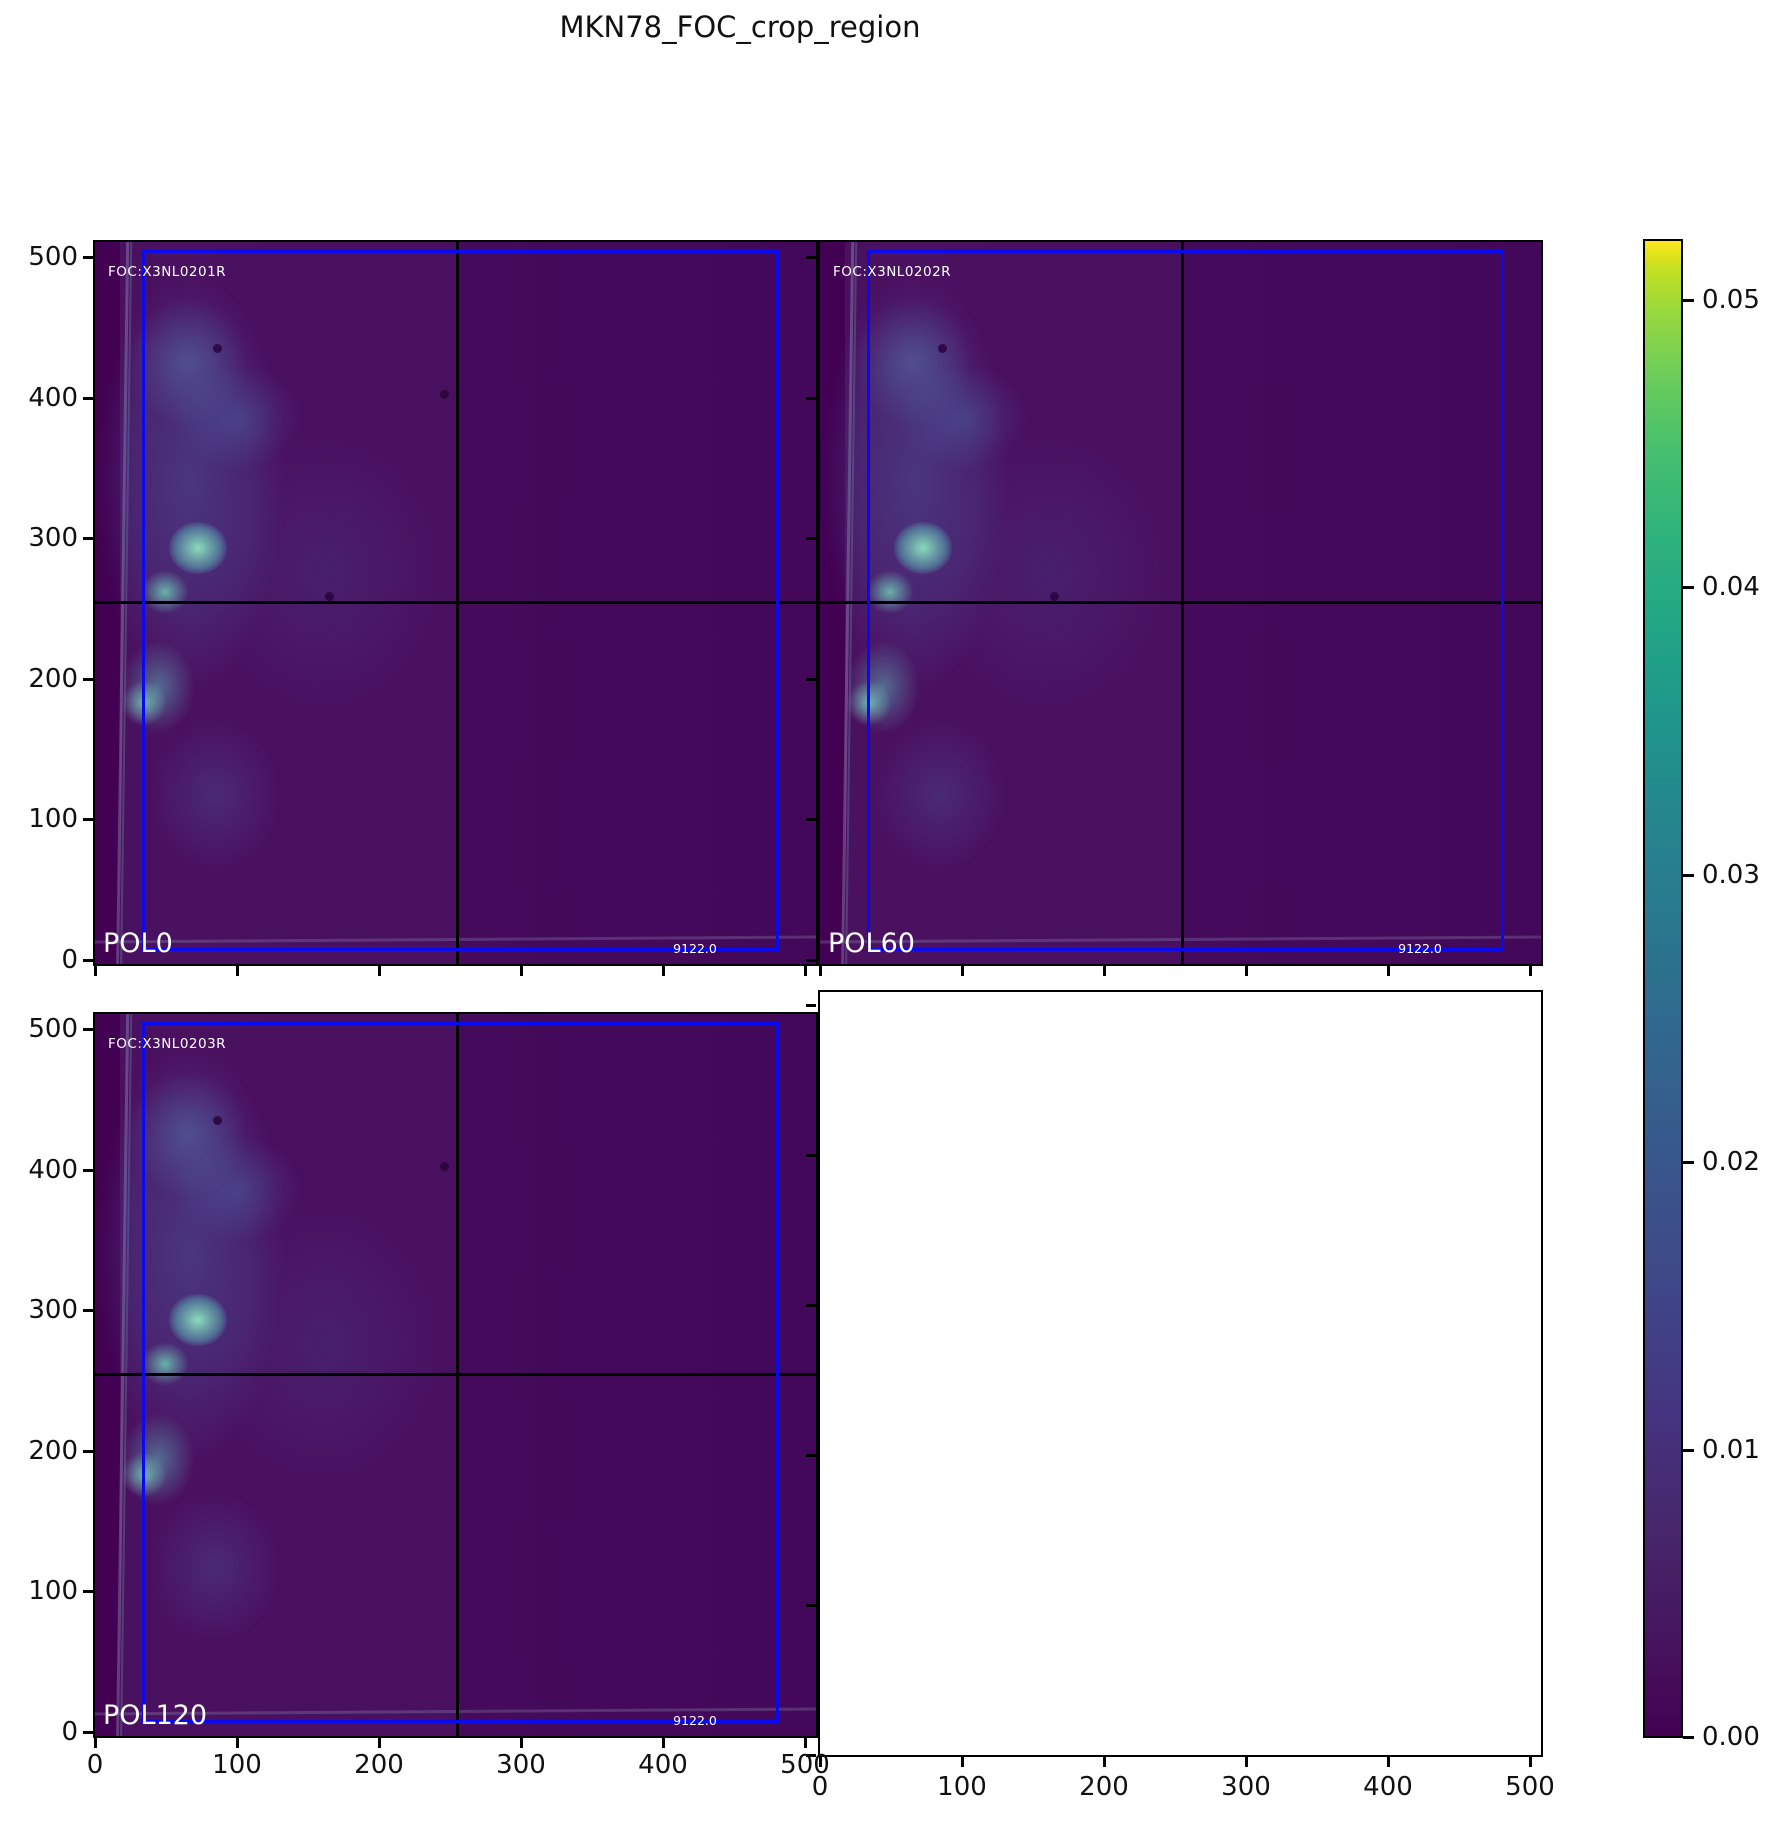 The image size is (1784, 1827). What do you see at coordinates (155, 1715) in the screenshot?
I see `pol-label: POL120` at bounding box center [155, 1715].